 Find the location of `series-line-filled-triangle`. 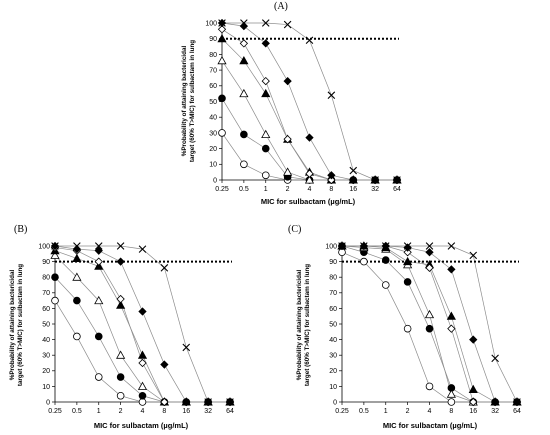

series-line-filled-triangle is located at coordinates (309, 109).